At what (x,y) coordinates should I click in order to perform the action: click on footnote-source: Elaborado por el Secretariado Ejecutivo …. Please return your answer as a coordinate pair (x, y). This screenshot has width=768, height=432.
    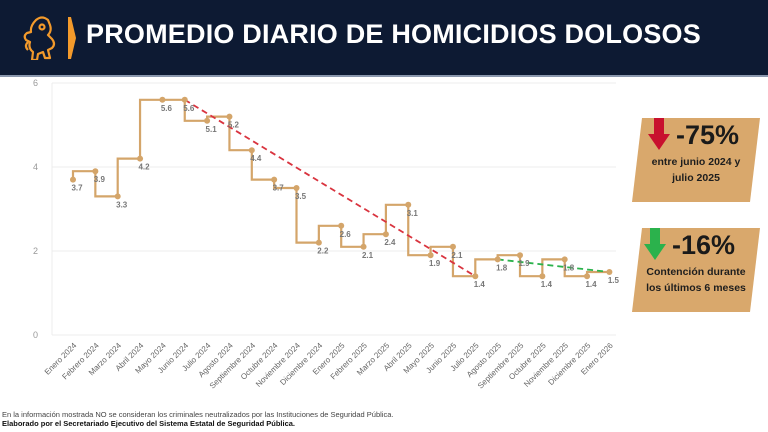
    Looking at the image, I should click on (149, 423).